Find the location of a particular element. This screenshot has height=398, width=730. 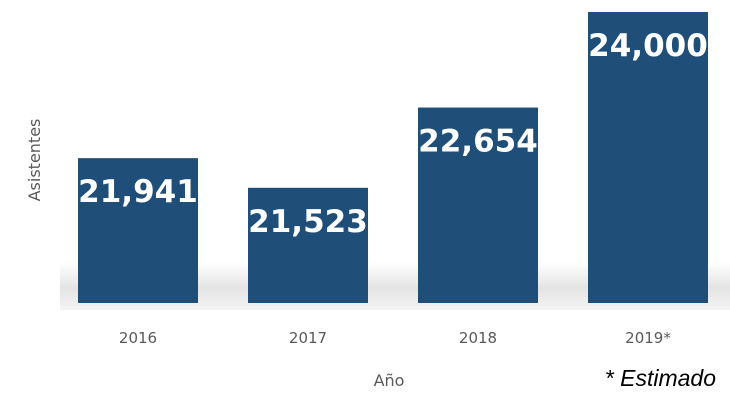

bar-2016 is located at coordinates (138, 230).